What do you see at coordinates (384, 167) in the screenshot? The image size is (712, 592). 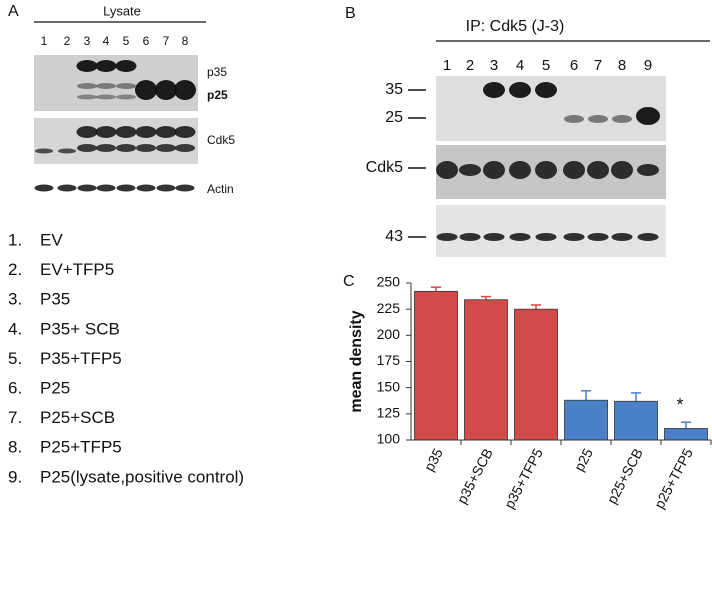 I see `size-marker: Cdk5` at bounding box center [384, 167].